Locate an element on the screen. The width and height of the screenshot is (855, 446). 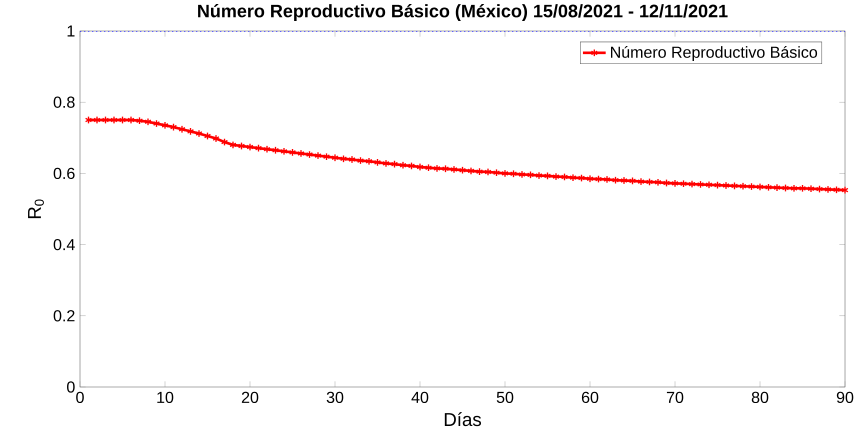
x-tick-label: 10 is located at coordinates (165, 398).